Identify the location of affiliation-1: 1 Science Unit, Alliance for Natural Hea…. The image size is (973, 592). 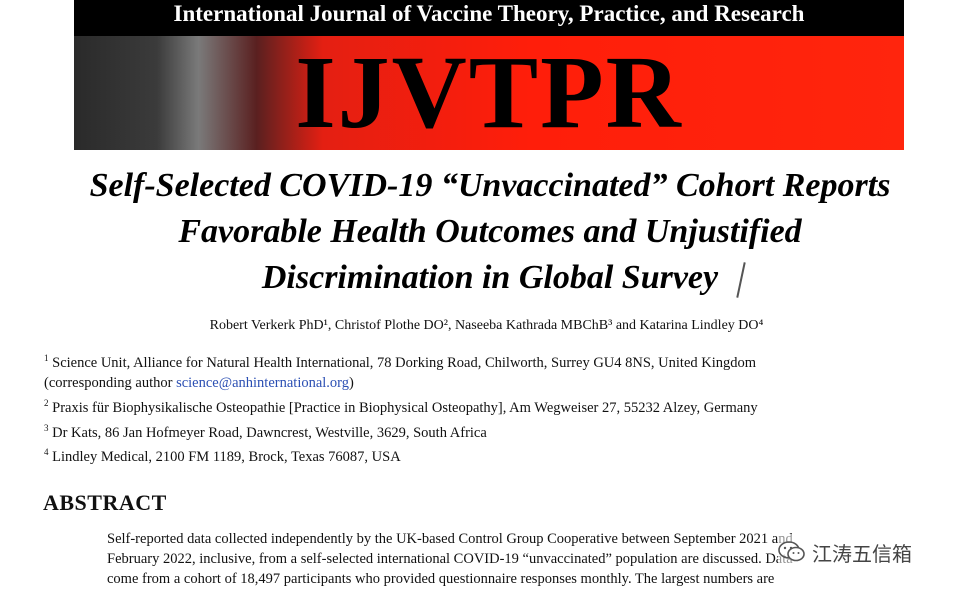
(400, 362).